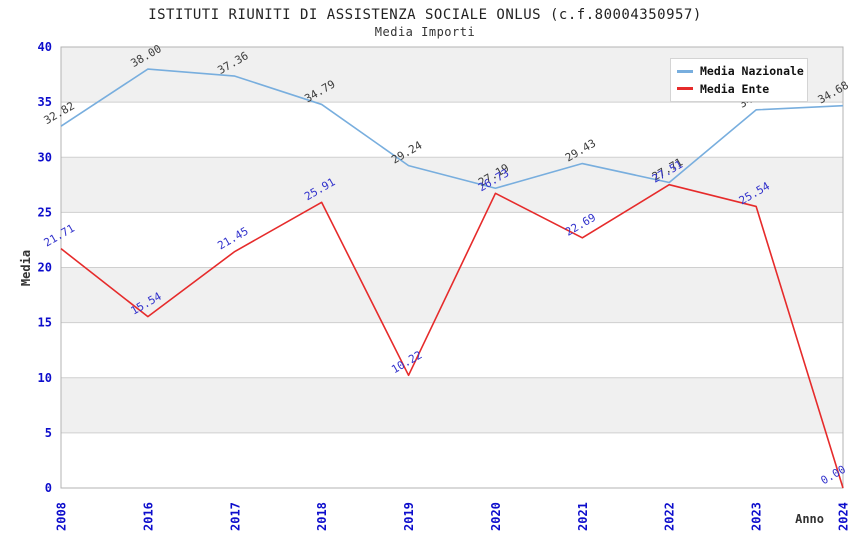  Describe the element at coordinates (735, 88) in the screenshot. I see `legend-label: Media Ente` at that location.